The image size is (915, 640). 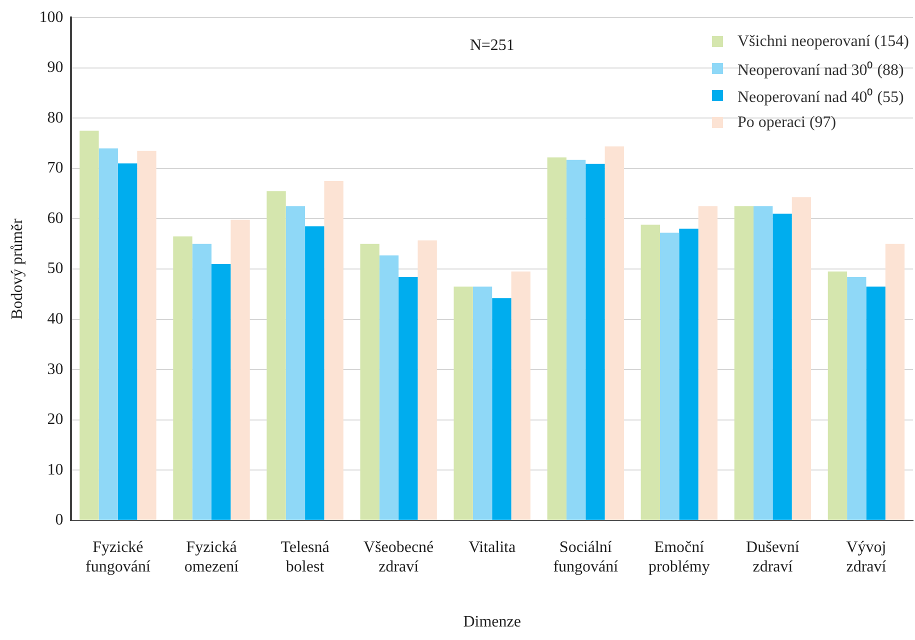 What do you see at coordinates (305, 557) in the screenshot?
I see `x-tick-label: Telesná bolest` at bounding box center [305, 557].